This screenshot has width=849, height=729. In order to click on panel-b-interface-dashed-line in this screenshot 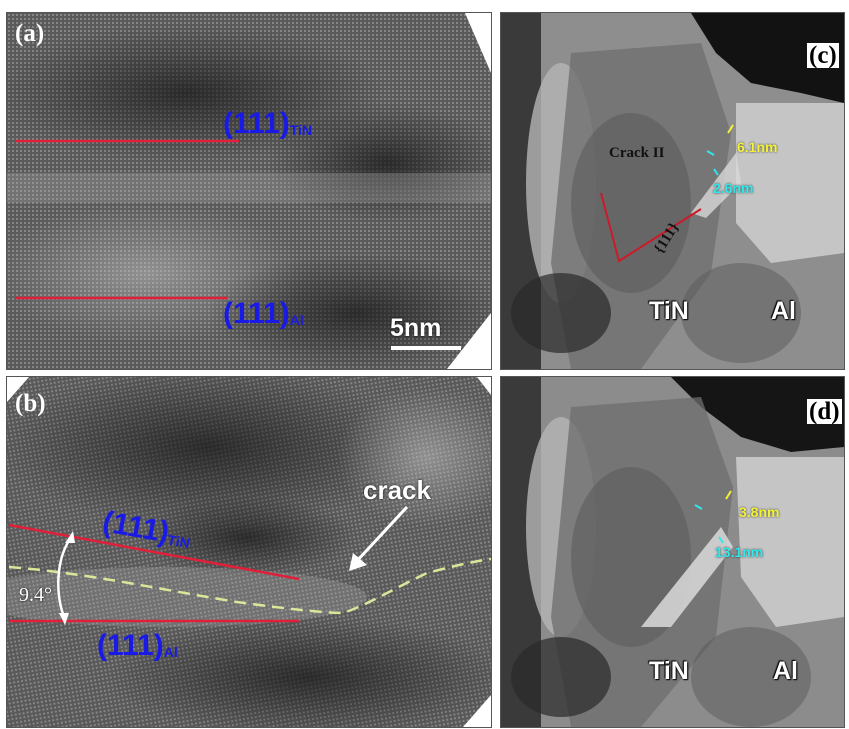, I will do `click(249, 586)`.